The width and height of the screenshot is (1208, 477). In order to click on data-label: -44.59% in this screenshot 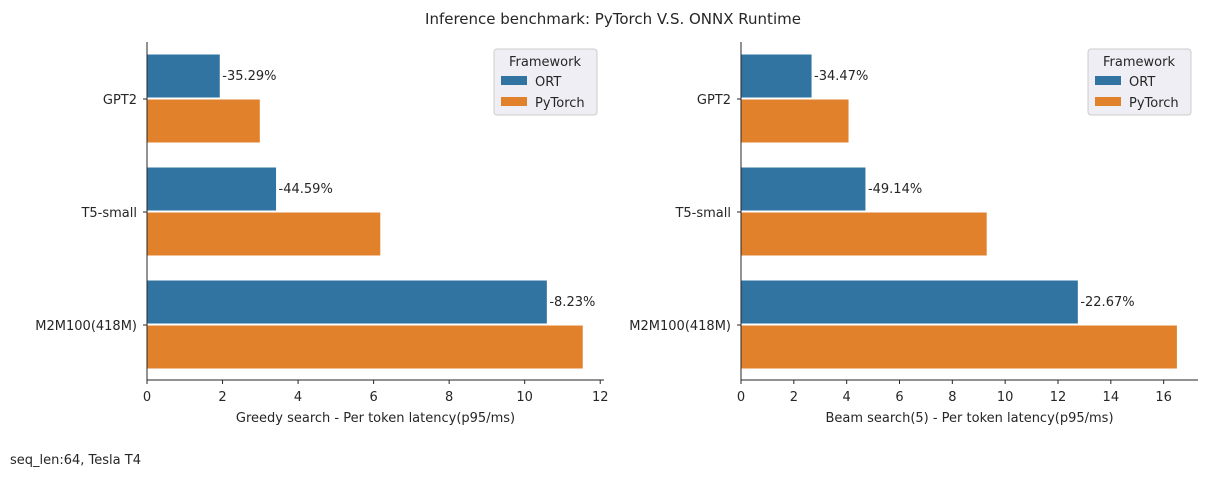, I will do `click(306, 189)`.